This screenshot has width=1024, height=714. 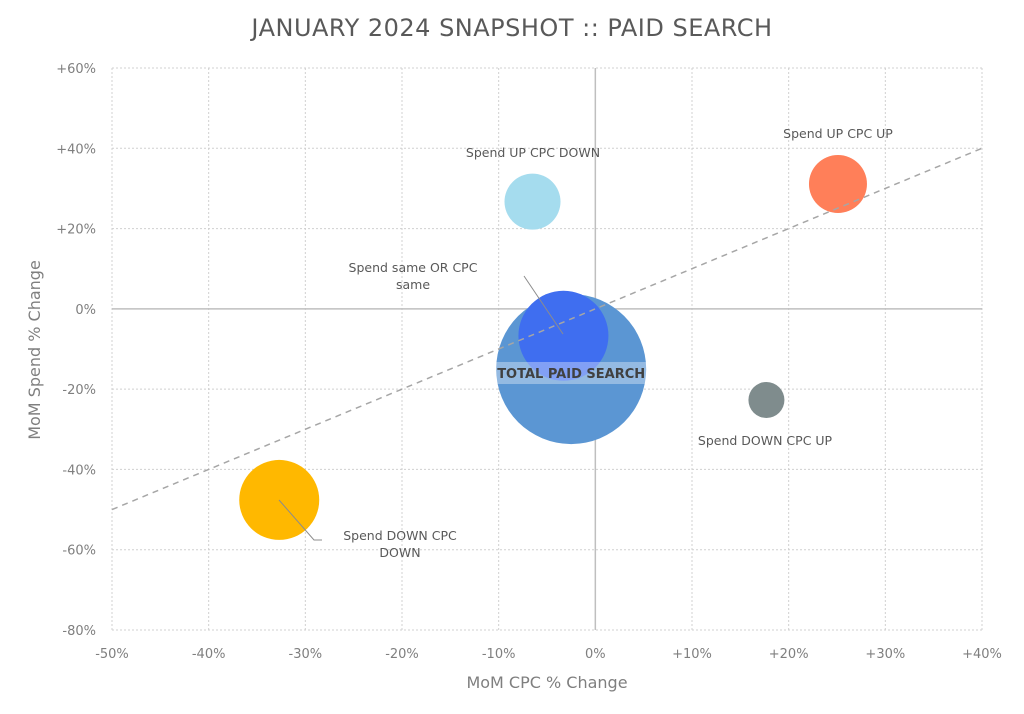 What do you see at coordinates (402, 654) in the screenshot?
I see `x-tick-label: -20%` at bounding box center [402, 654].